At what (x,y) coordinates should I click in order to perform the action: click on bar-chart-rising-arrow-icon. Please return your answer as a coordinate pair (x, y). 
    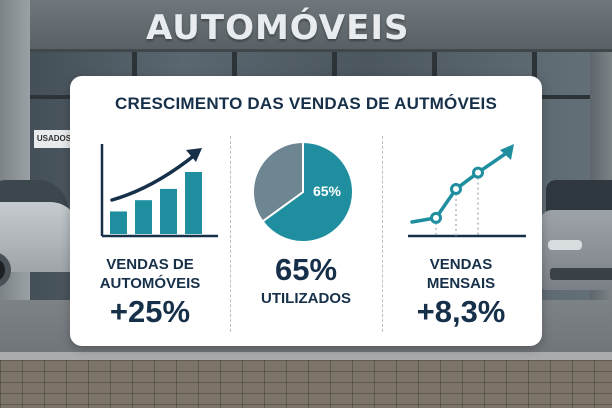
    Looking at the image, I should click on (159, 191).